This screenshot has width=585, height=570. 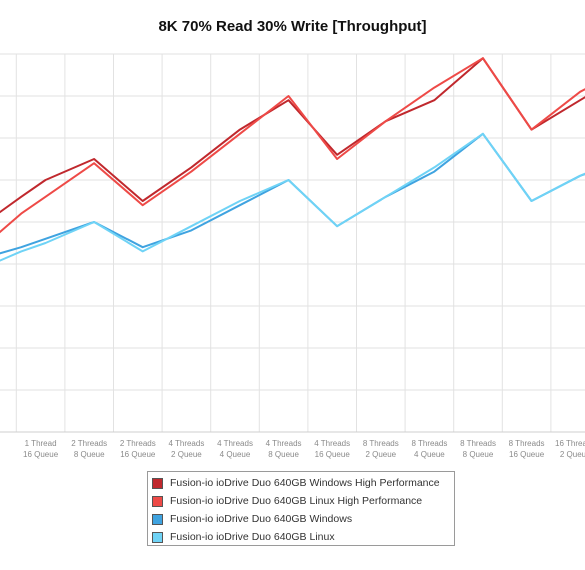 What do you see at coordinates (89, 449) in the screenshot?
I see `x-tick-label: 2 Threads 8 Queue` at bounding box center [89, 449].